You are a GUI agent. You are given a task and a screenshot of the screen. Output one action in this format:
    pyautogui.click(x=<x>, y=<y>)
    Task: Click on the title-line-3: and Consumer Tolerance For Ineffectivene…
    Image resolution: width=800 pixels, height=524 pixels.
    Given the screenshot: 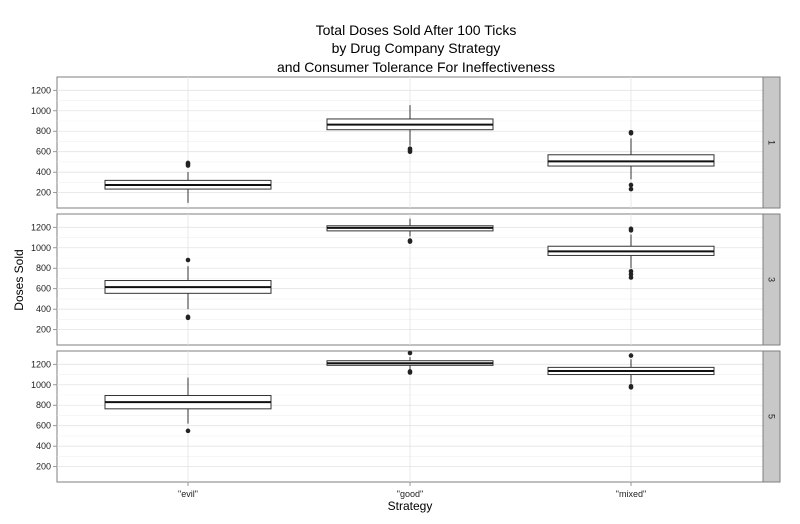 What is the action you would take?
    pyautogui.click(x=416, y=67)
    